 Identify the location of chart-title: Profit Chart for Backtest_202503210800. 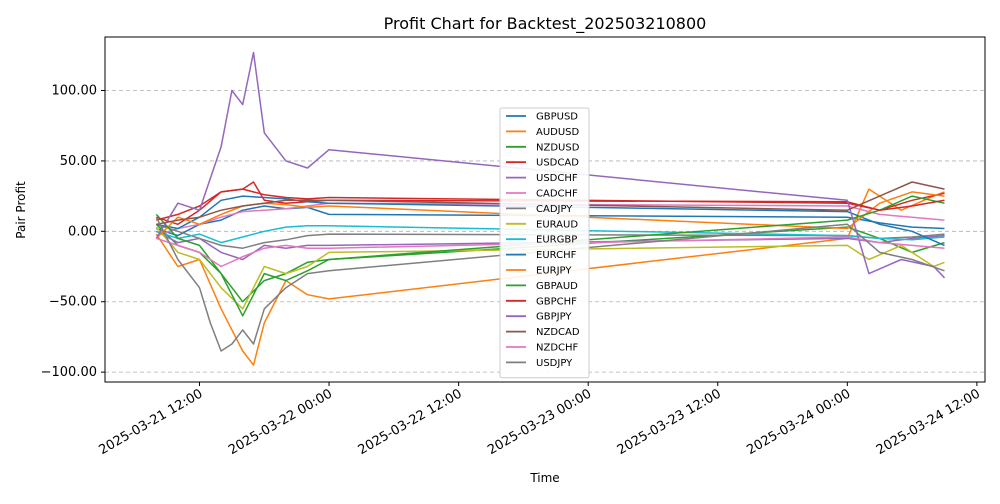
(545, 24).